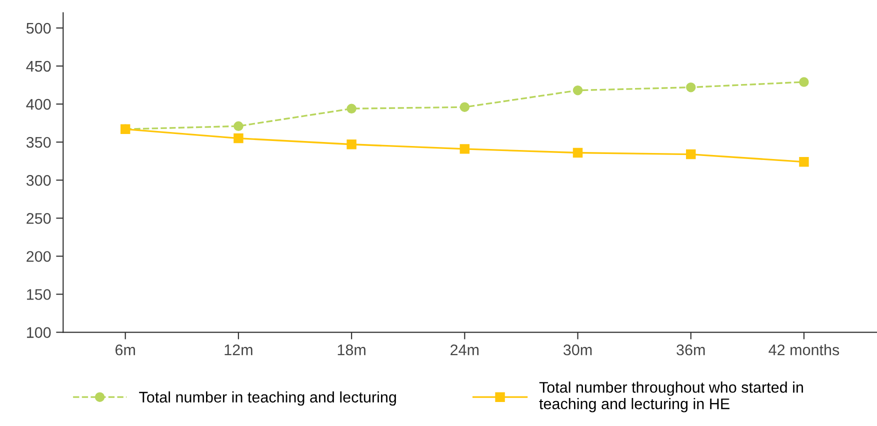 The width and height of the screenshot is (877, 426). I want to click on y-tick-label: 100, so click(39, 332).